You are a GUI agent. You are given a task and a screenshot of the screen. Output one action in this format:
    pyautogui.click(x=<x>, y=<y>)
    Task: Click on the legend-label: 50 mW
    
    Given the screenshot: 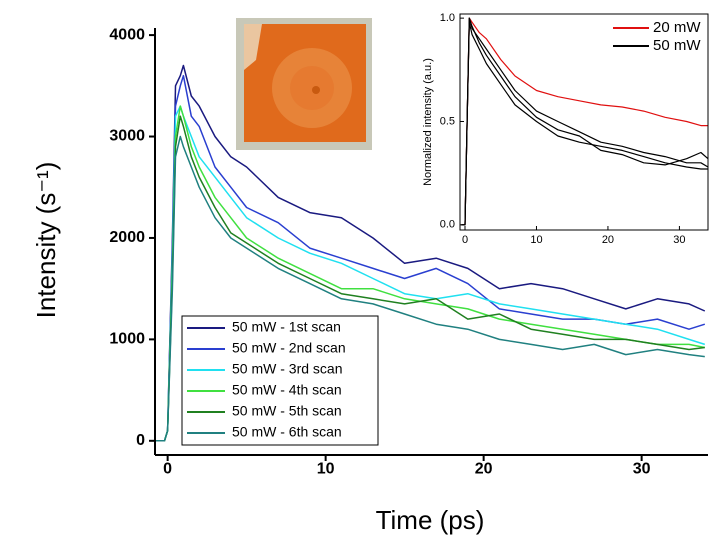 What is the action you would take?
    pyautogui.click(x=677, y=45)
    